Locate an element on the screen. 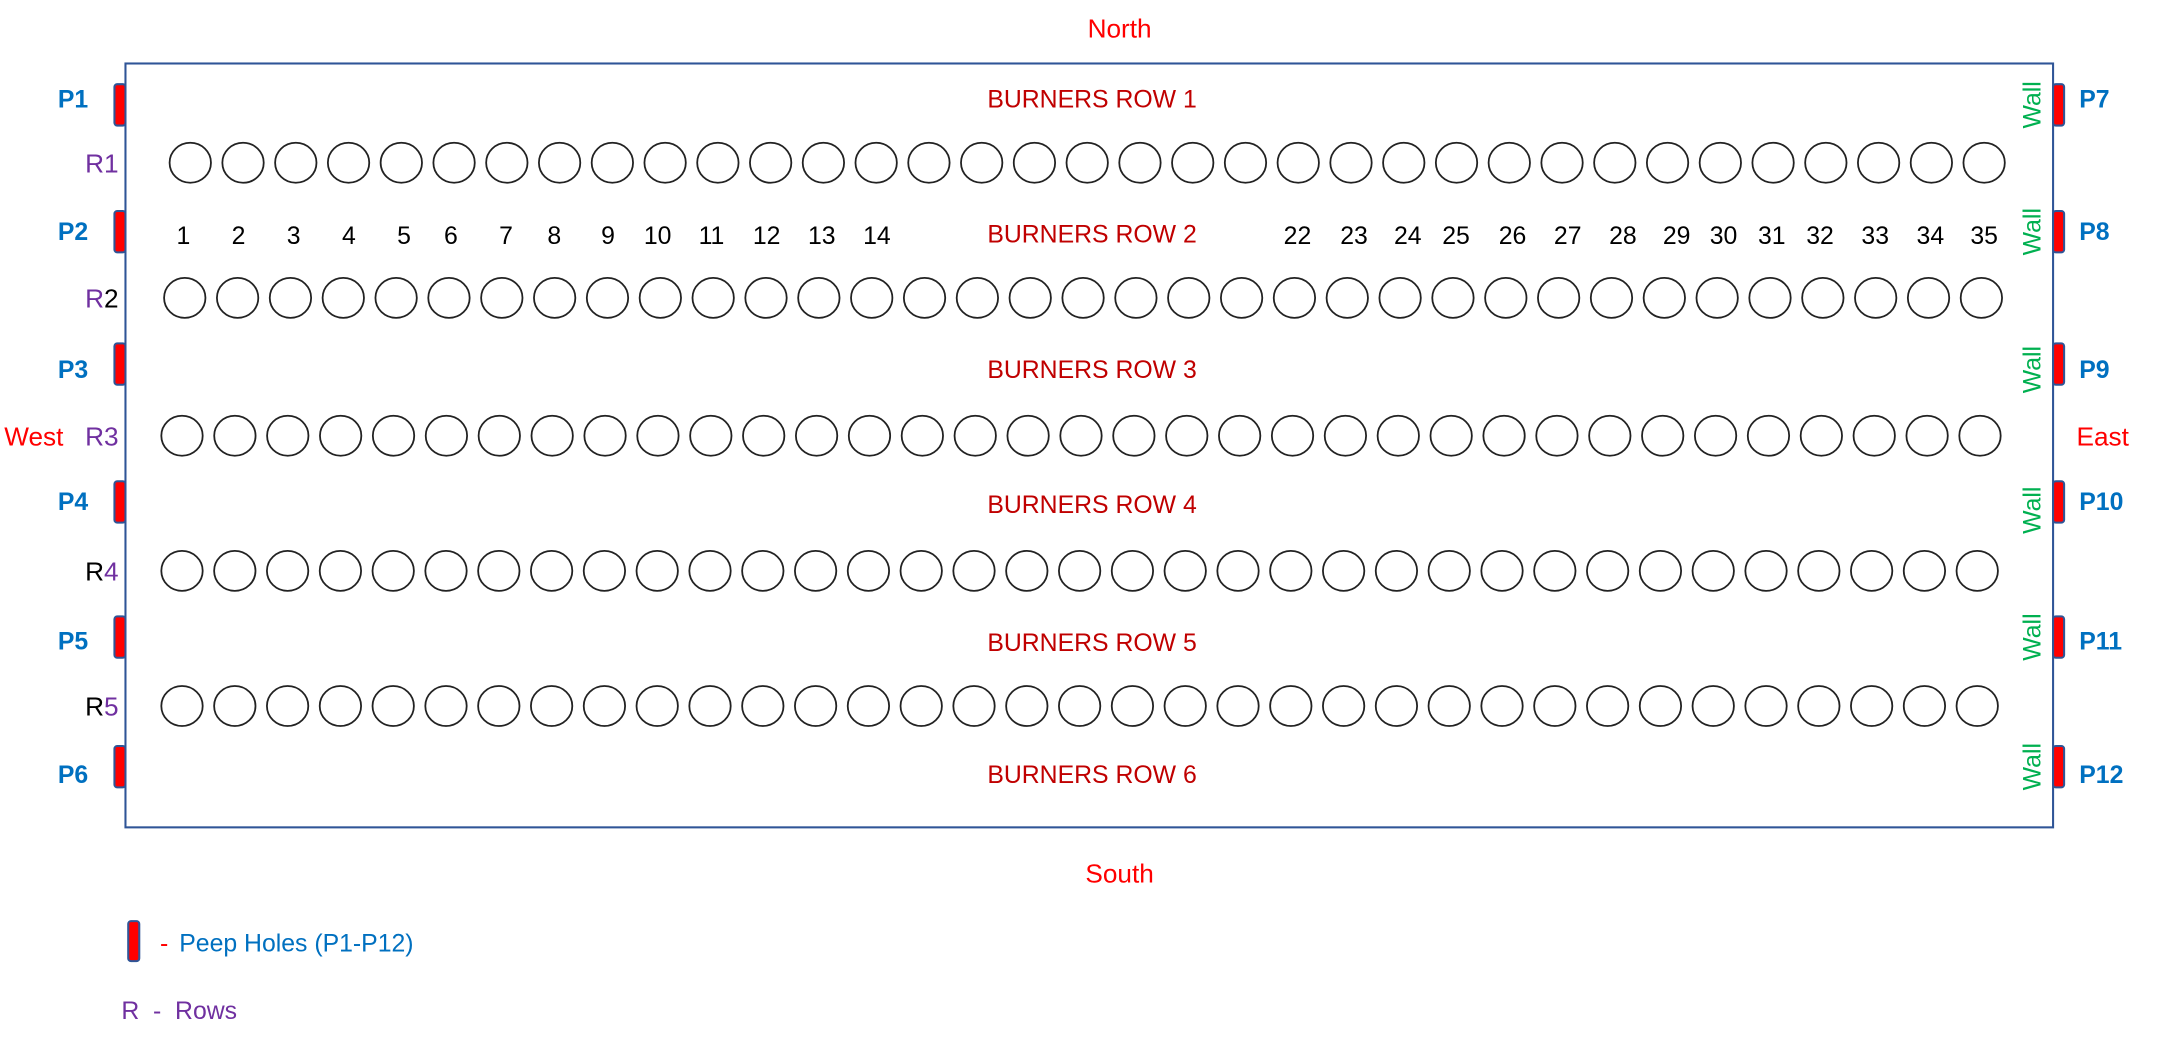 This screenshot has width=2162, height=1037. row-label: R5 is located at coordinates (101, 707).